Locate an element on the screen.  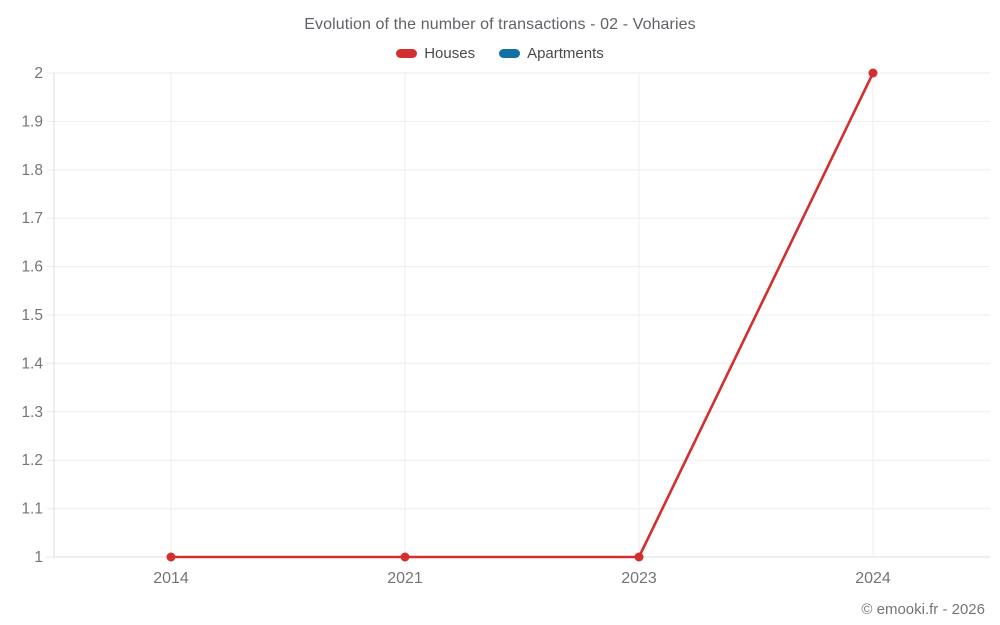
x-axis-tick-label: 2014 is located at coordinates (171, 578).